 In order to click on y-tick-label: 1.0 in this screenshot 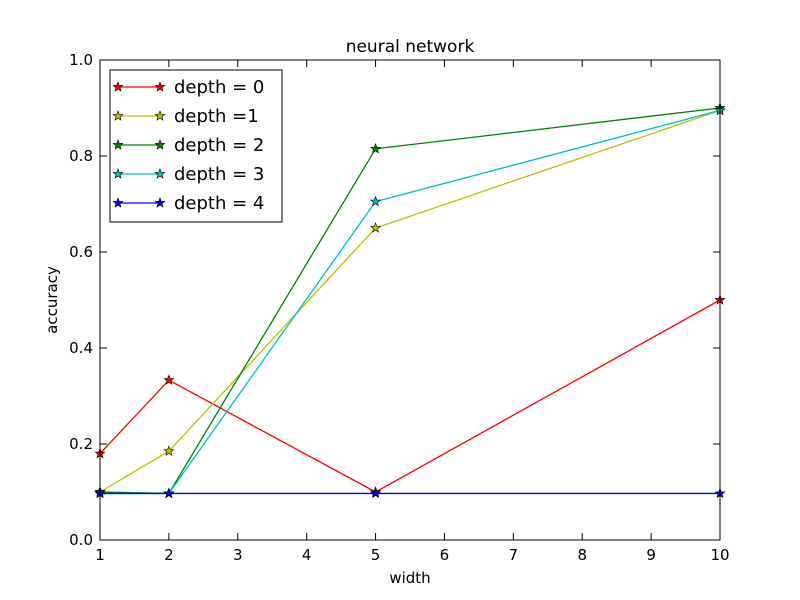, I will do `click(81, 60)`.